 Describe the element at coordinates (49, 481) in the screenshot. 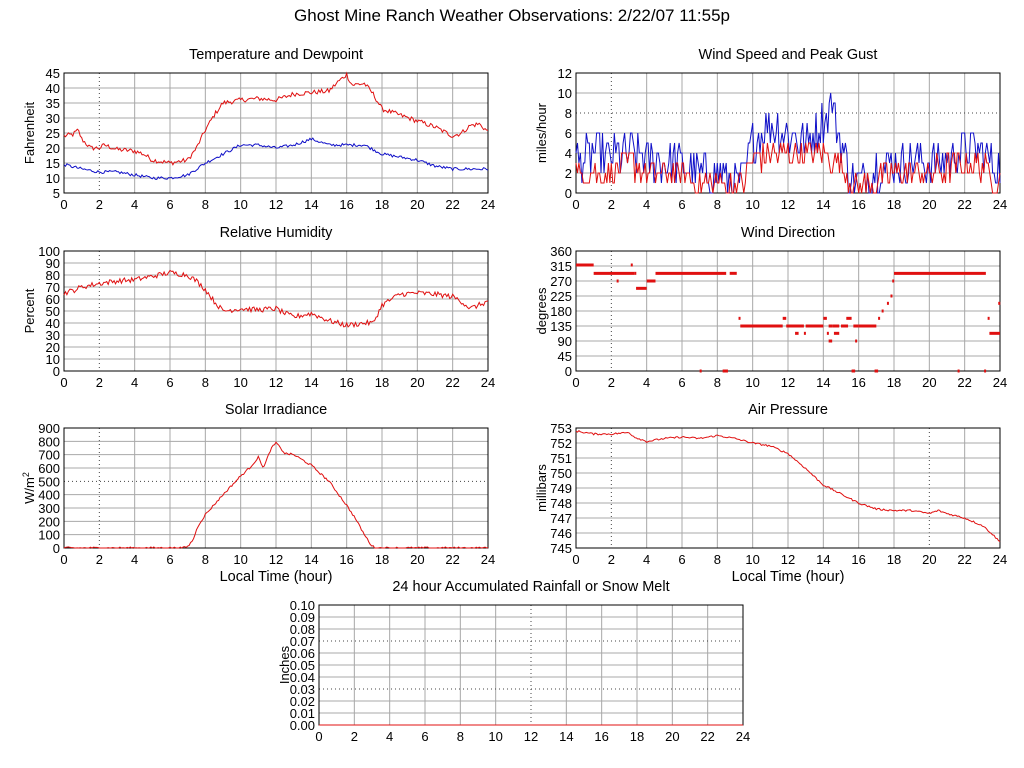

I see `y-tick-label: 500` at that location.